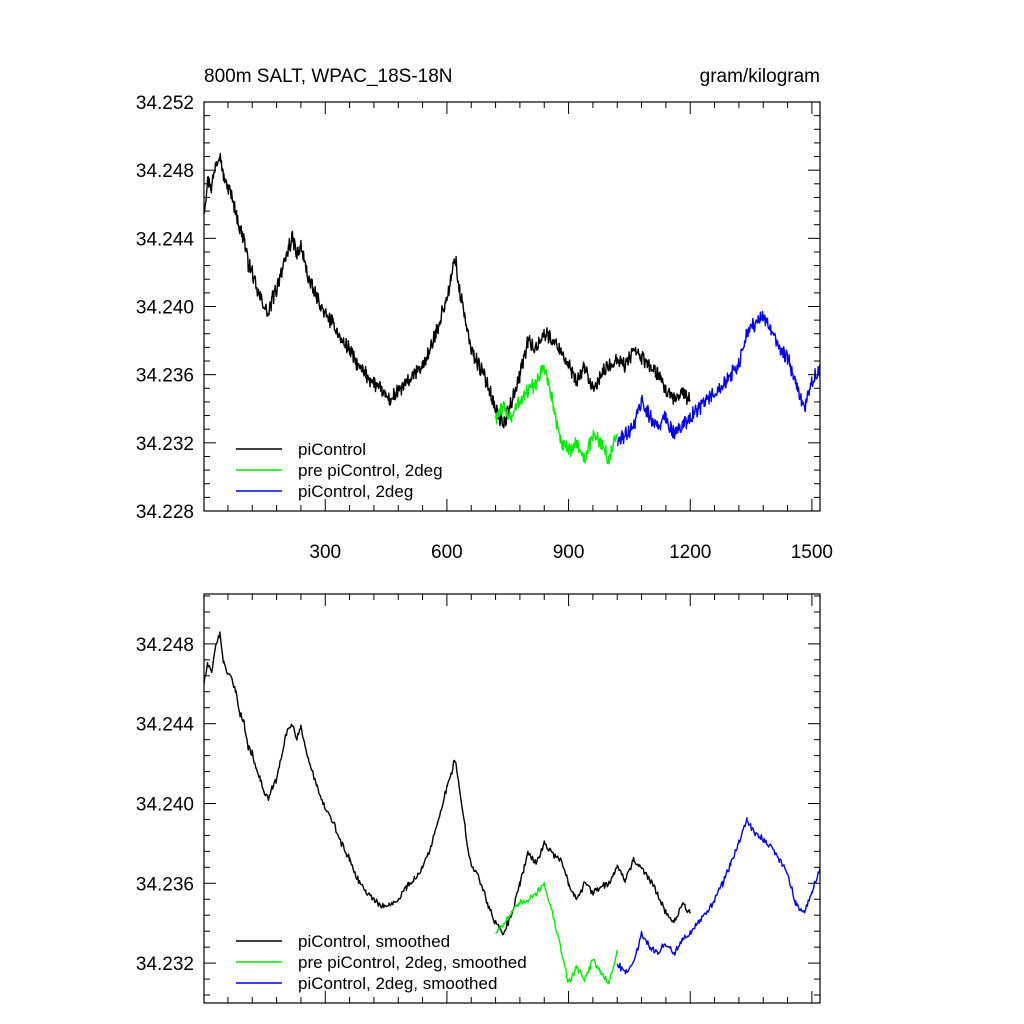  I want to click on x-tick-label: 600, so click(447, 552).